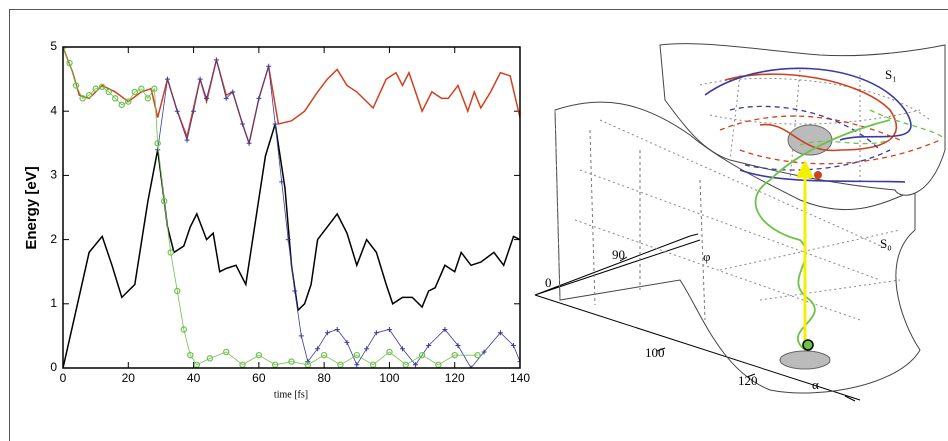  Describe the element at coordinates (805, 169) in the screenshot. I see `arrow-head` at that location.